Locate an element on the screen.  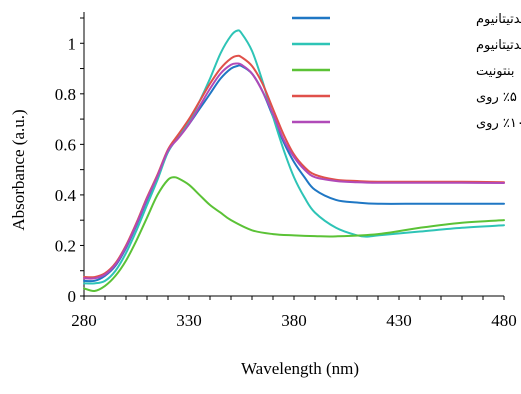
legend-label: نانوذرات دی‌اکسیدتیتانیوم is located at coordinates (498, 45).